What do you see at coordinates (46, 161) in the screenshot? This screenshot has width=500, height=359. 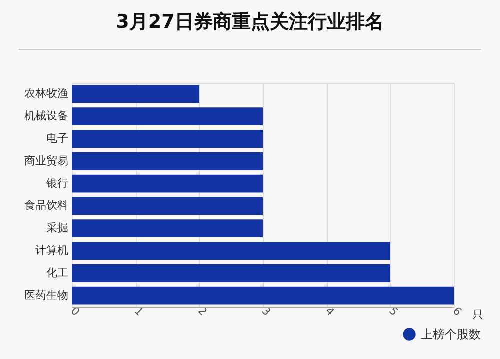 I see `y-tick-label: 商业贸易` at bounding box center [46, 161].